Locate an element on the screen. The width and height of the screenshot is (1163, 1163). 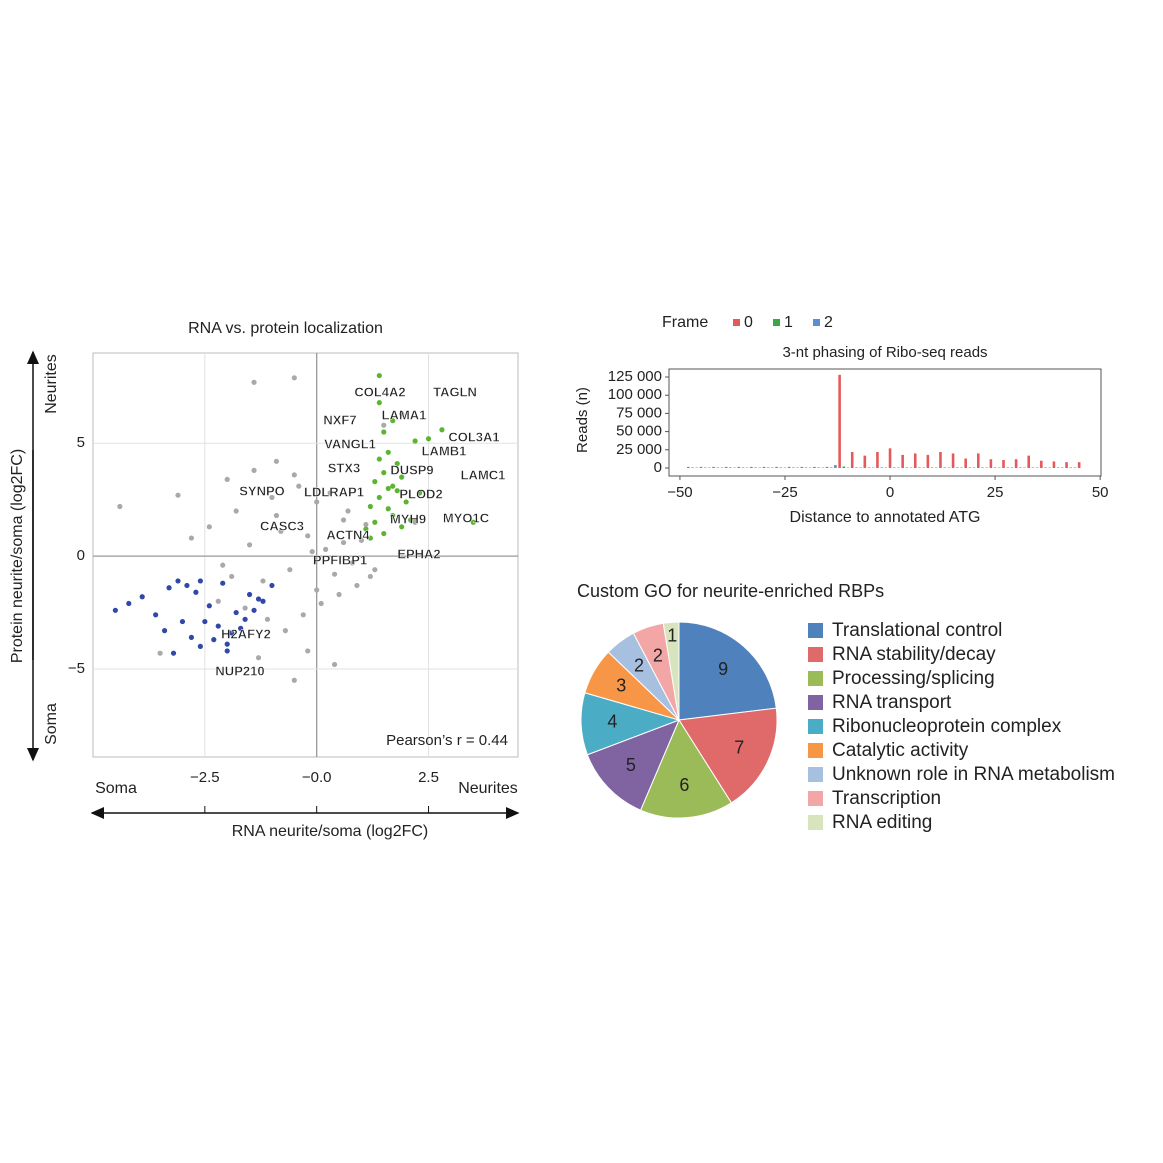
legend-label: Ribonucleoprotein complex is located at coordinates (947, 726).